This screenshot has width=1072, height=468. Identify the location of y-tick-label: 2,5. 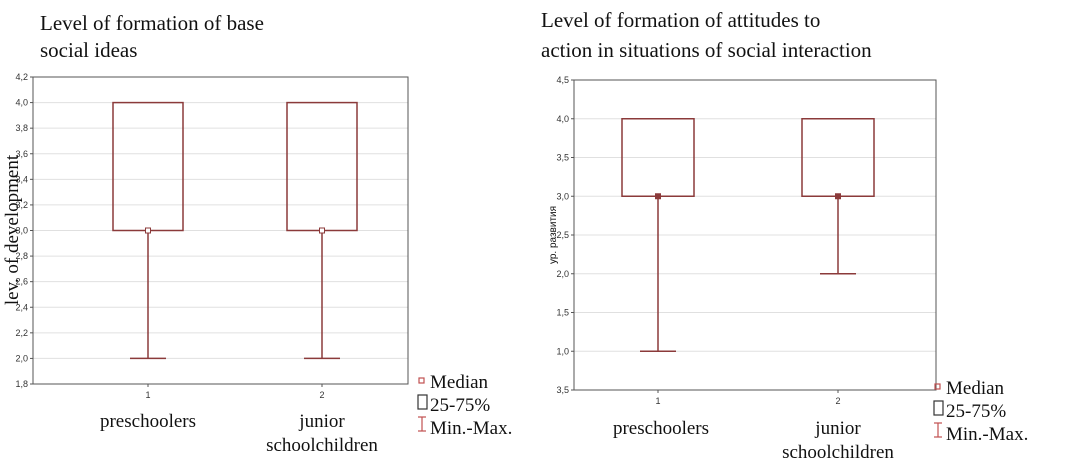
(562, 235).